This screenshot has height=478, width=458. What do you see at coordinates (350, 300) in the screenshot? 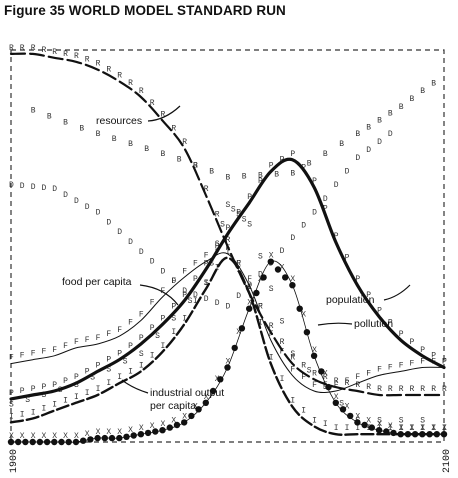
I see `population-label: population` at bounding box center [350, 300].